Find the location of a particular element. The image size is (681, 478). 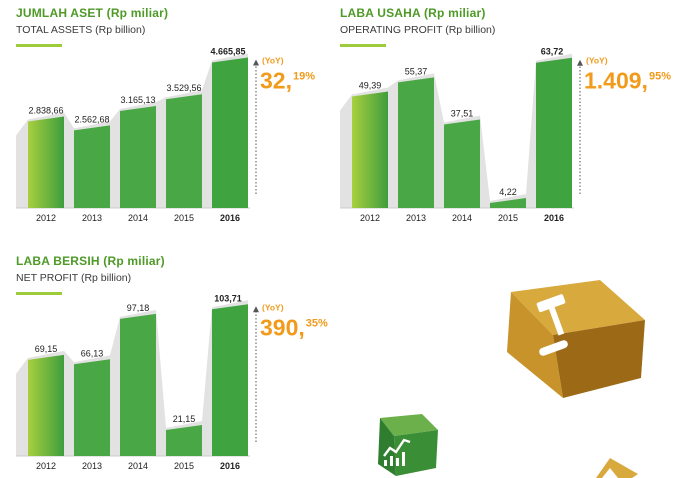

yoy-value: 1.409, is located at coordinates (616, 81).